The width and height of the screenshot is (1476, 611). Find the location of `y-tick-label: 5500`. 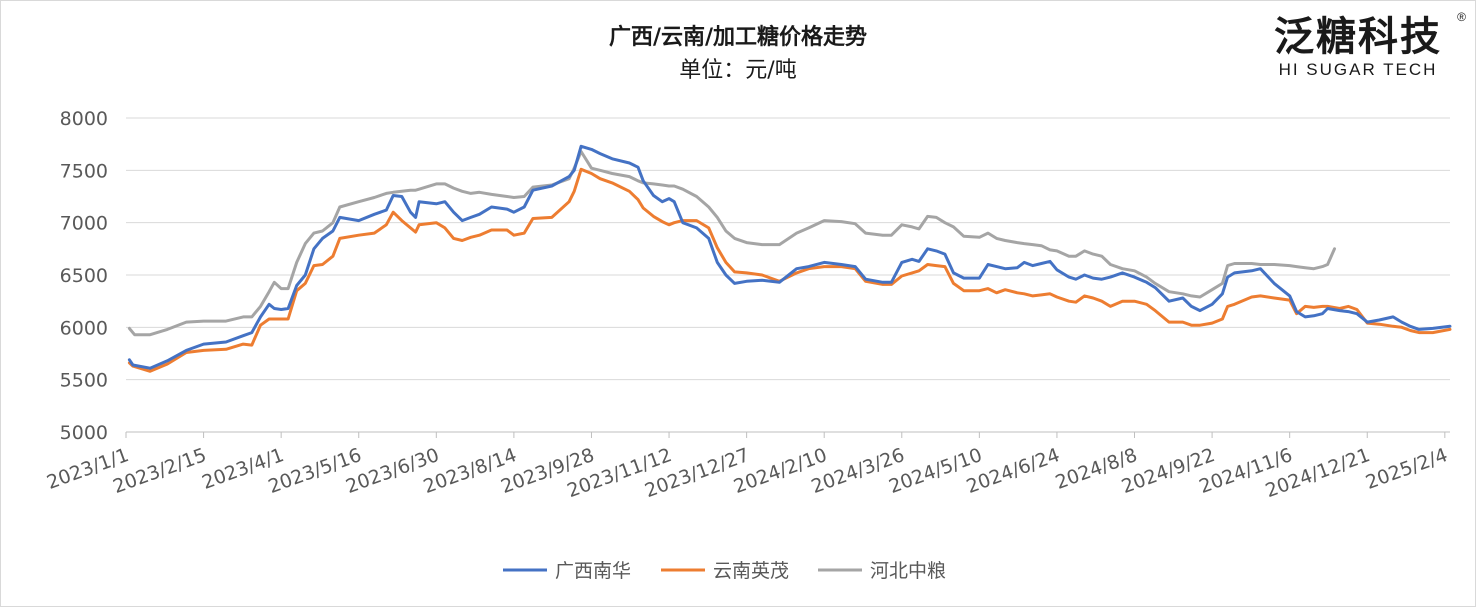

y-tick-label: 5500 is located at coordinates (84, 381).